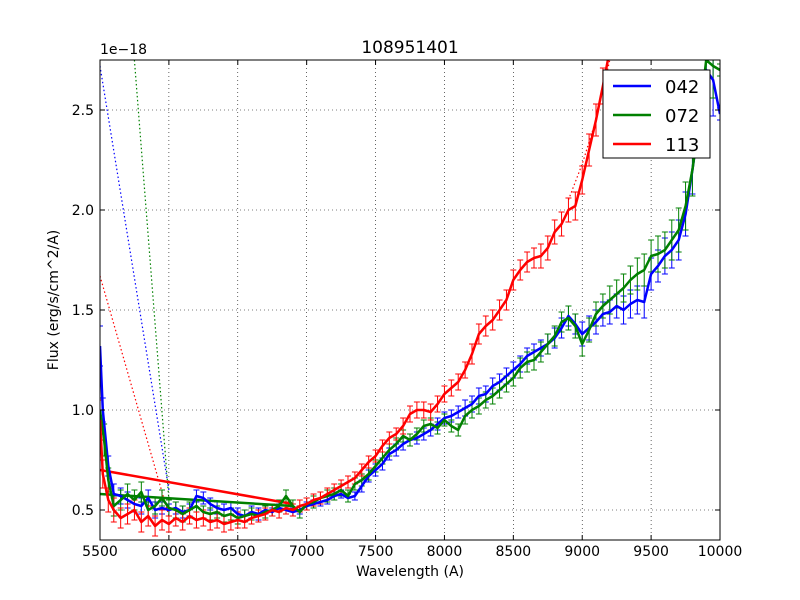  Describe the element at coordinates (83, 211) in the screenshot. I see `y-tick-label: 2.0` at that location.